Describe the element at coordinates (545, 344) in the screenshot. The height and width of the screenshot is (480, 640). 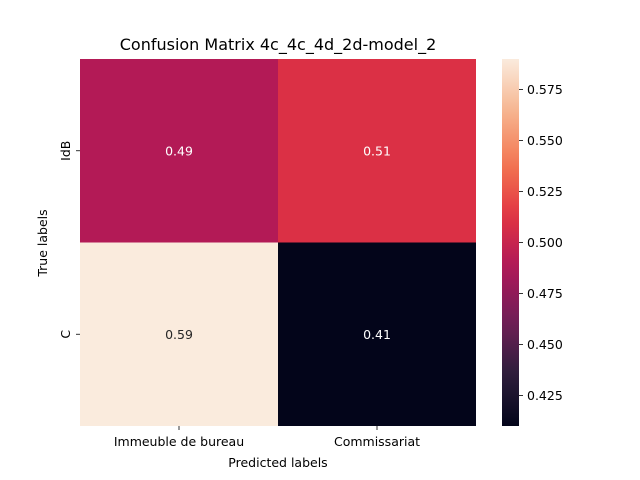
I see `colorbar-tick-label: 0.450` at that location.